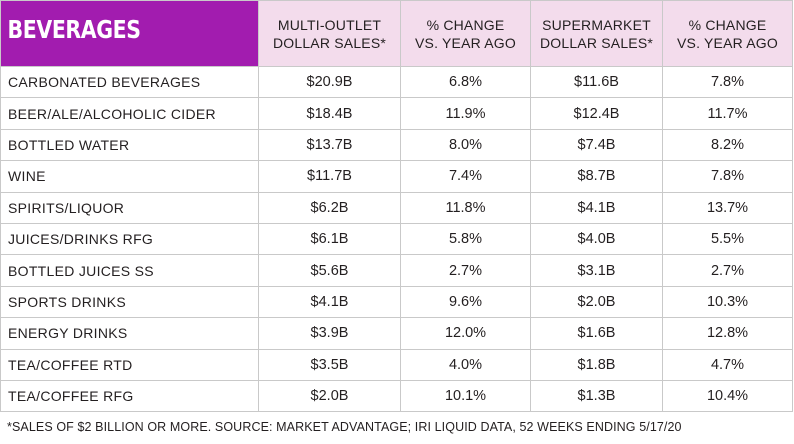 The height and width of the screenshot is (444, 794). I want to click on category-cell: BOTTLED JUICES SS, so click(129, 270).